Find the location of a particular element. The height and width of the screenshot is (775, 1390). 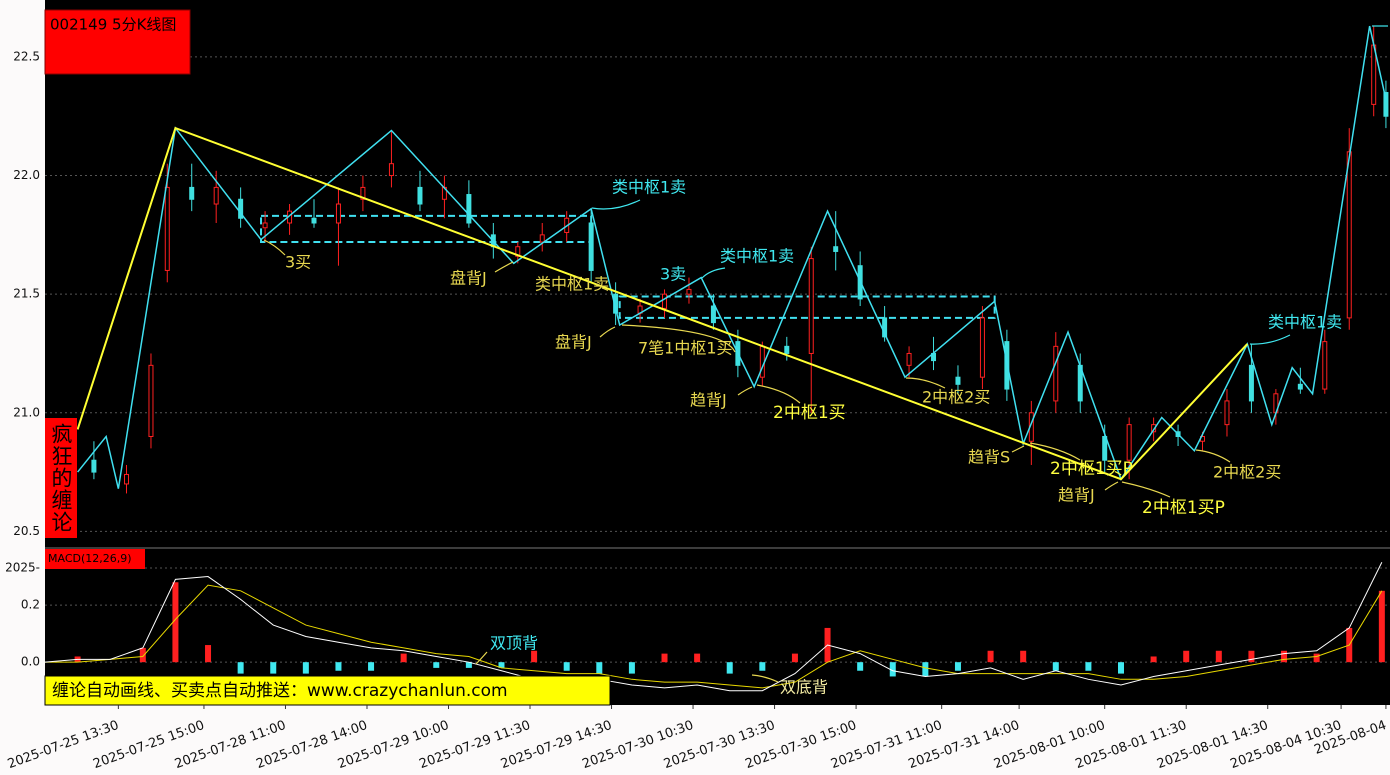

annotation: 7笔1中枢1买 is located at coordinates (685, 348).